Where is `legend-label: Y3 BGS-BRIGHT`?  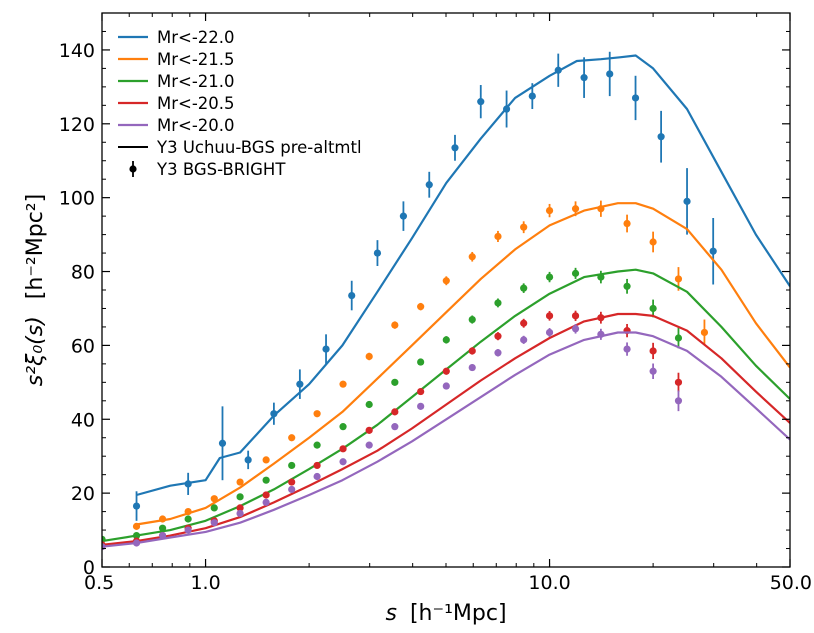 legend-label: Y3 BGS-BRIGHT is located at coordinates (221, 169).